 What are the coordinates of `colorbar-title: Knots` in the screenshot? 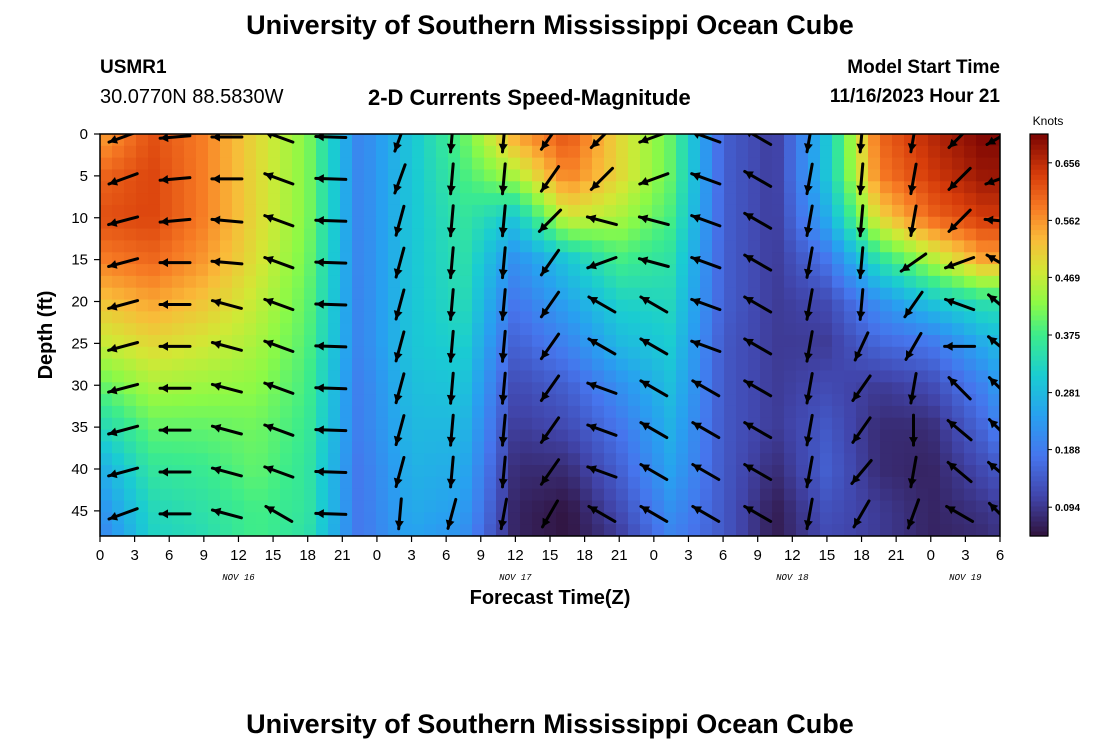 It's located at (1048, 121).